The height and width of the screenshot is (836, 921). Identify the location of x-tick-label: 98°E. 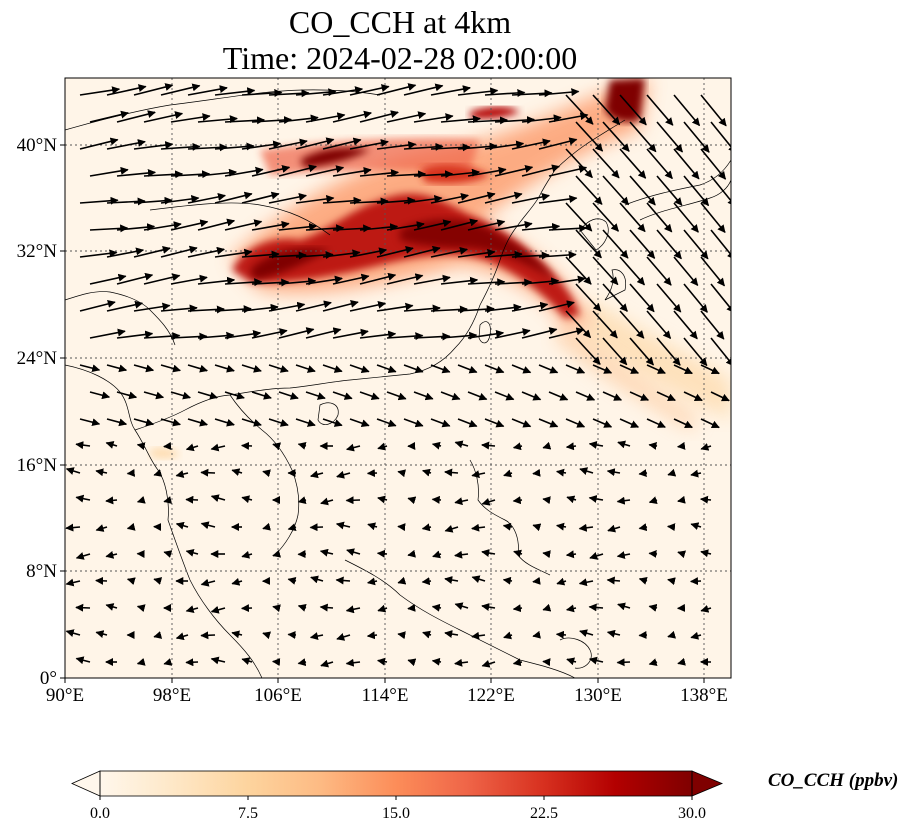
(172, 695).